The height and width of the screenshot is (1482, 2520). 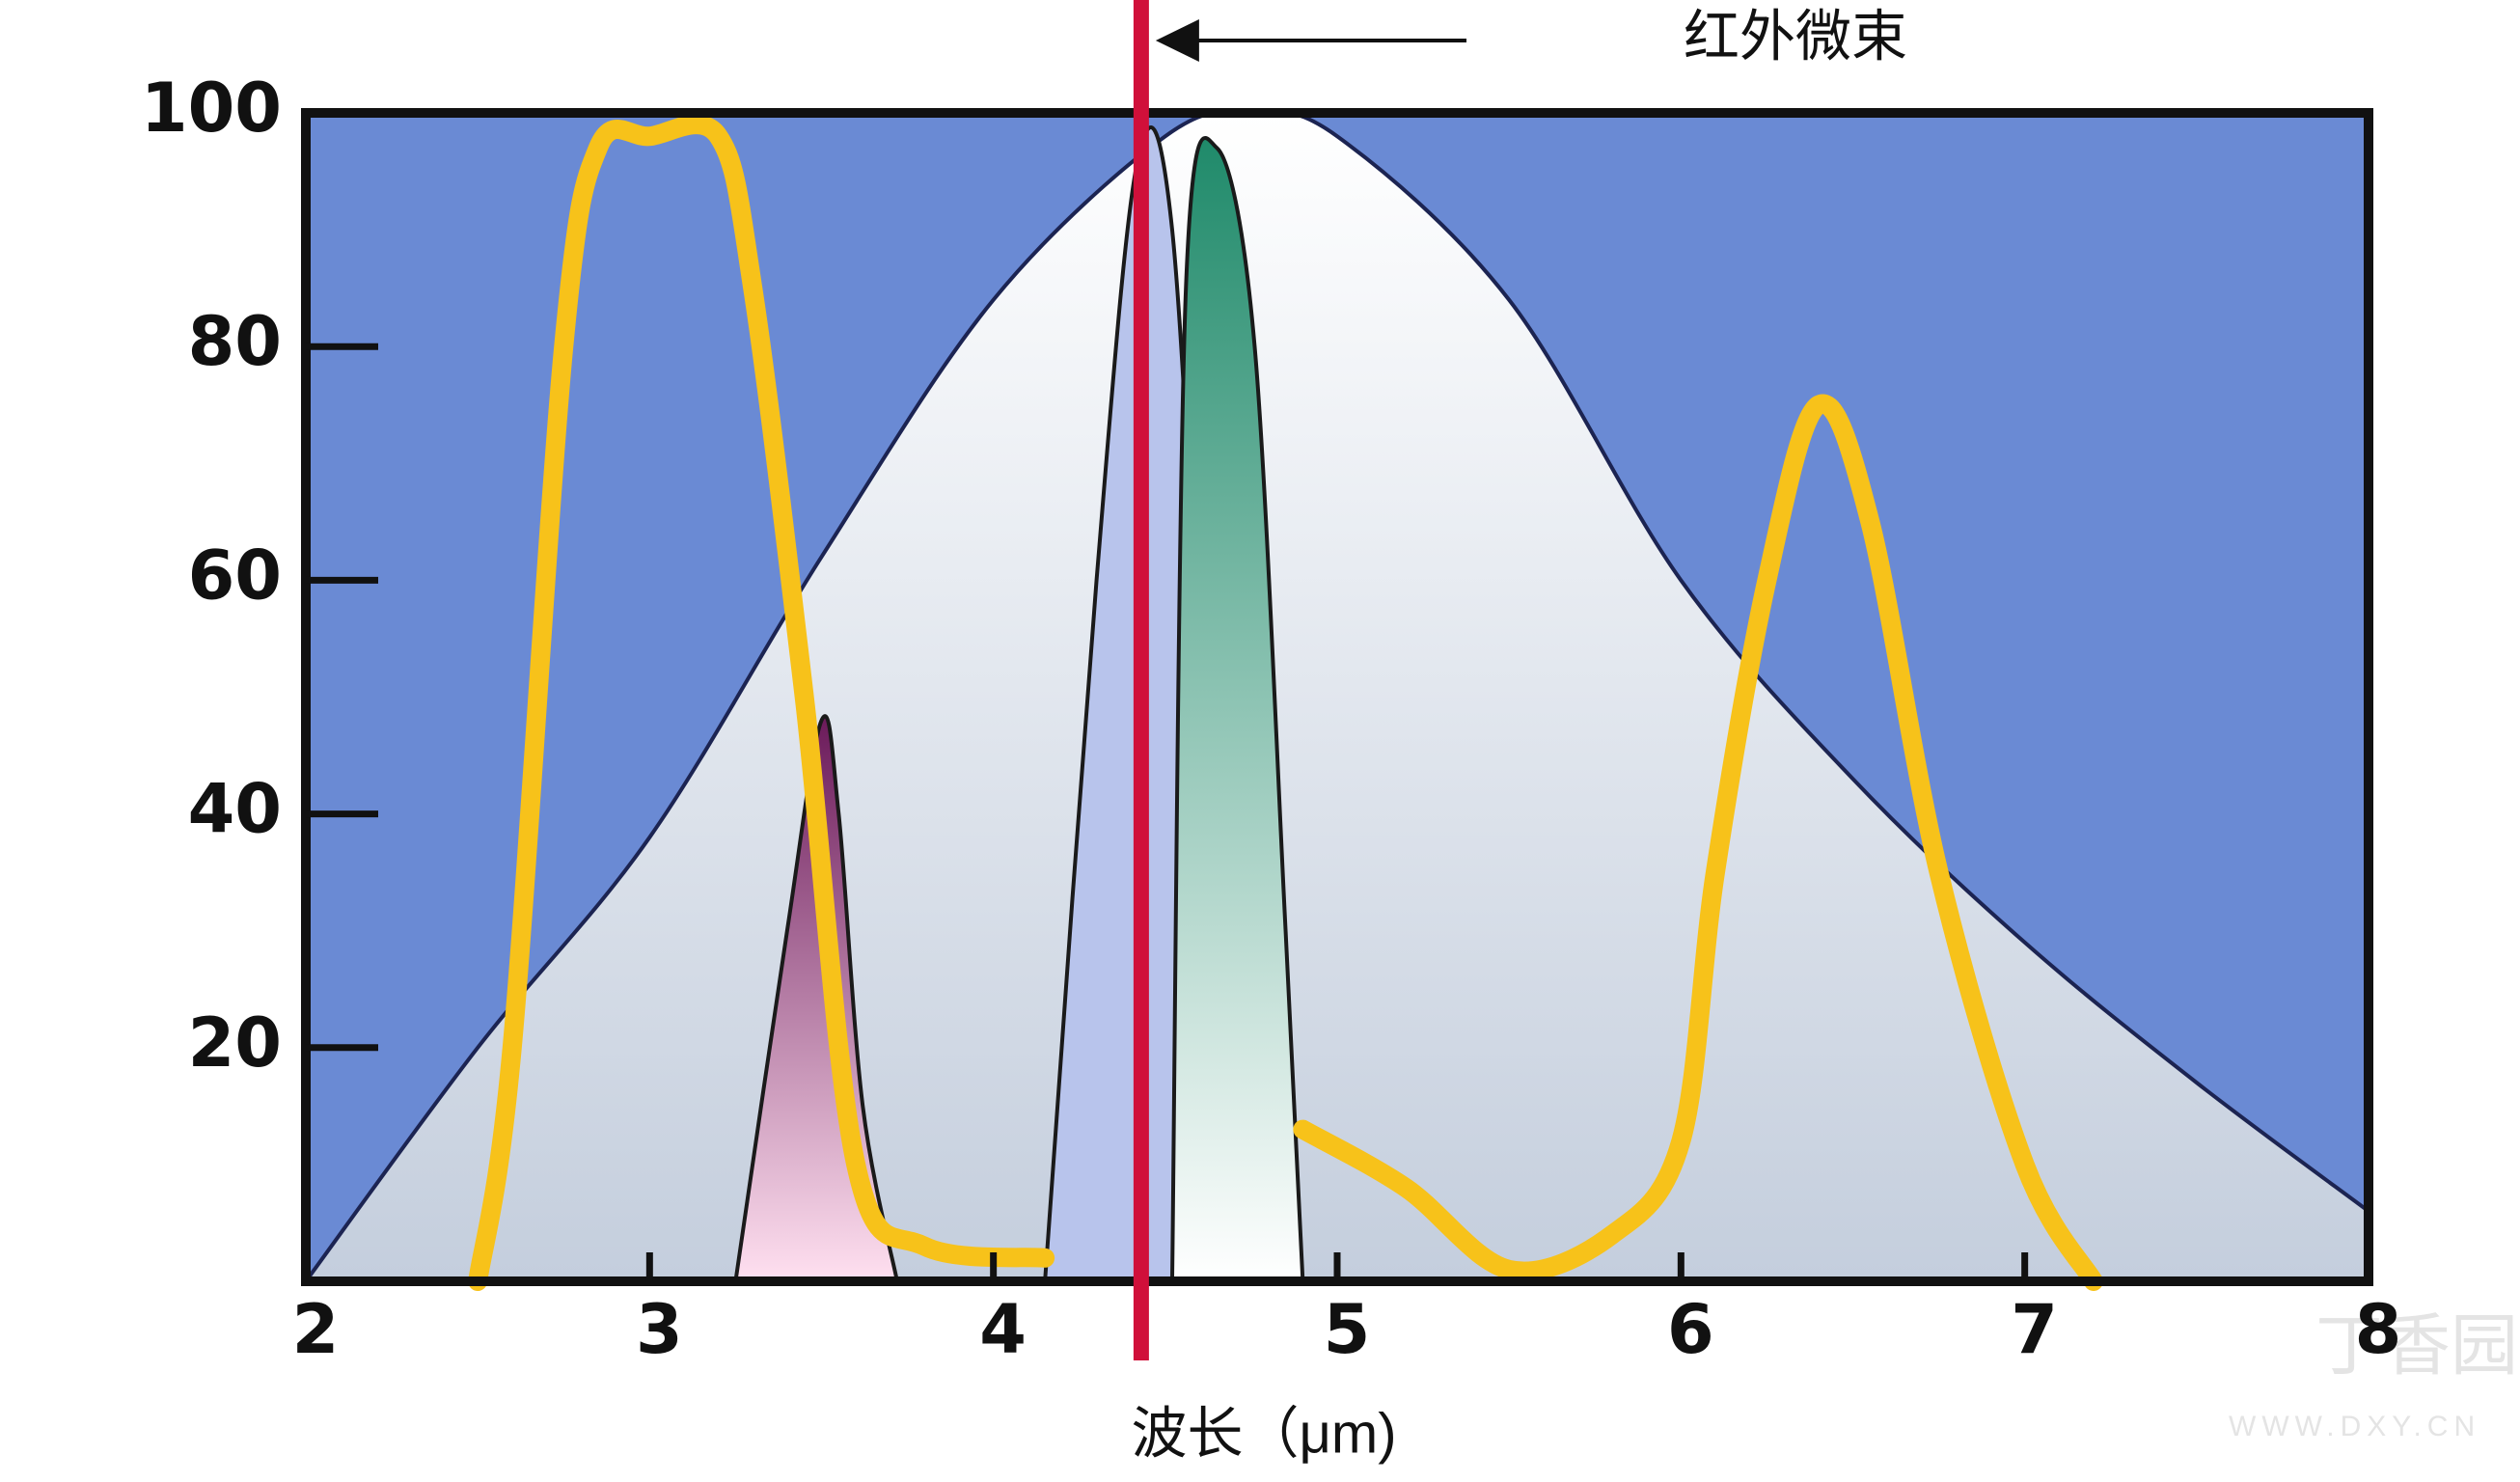 I want to click on watermark-url: WWW.DXY.CN, so click(x=2355, y=1426).